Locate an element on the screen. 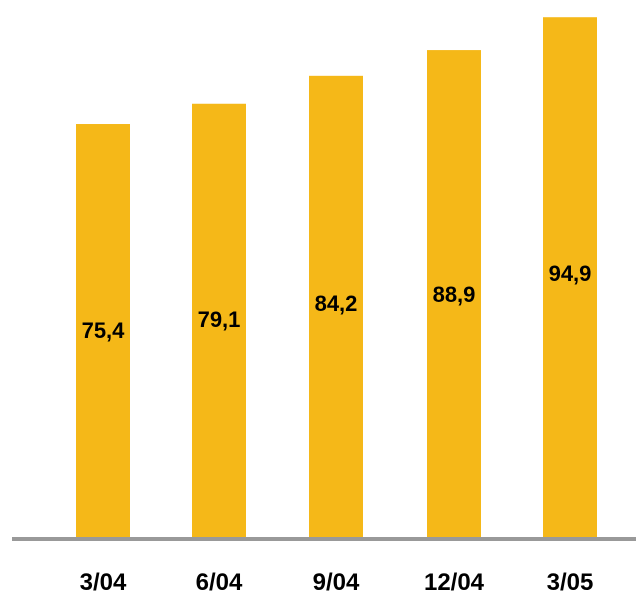 The image size is (636, 600). x-tick-label: 9/04 is located at coordinates (336, 582).